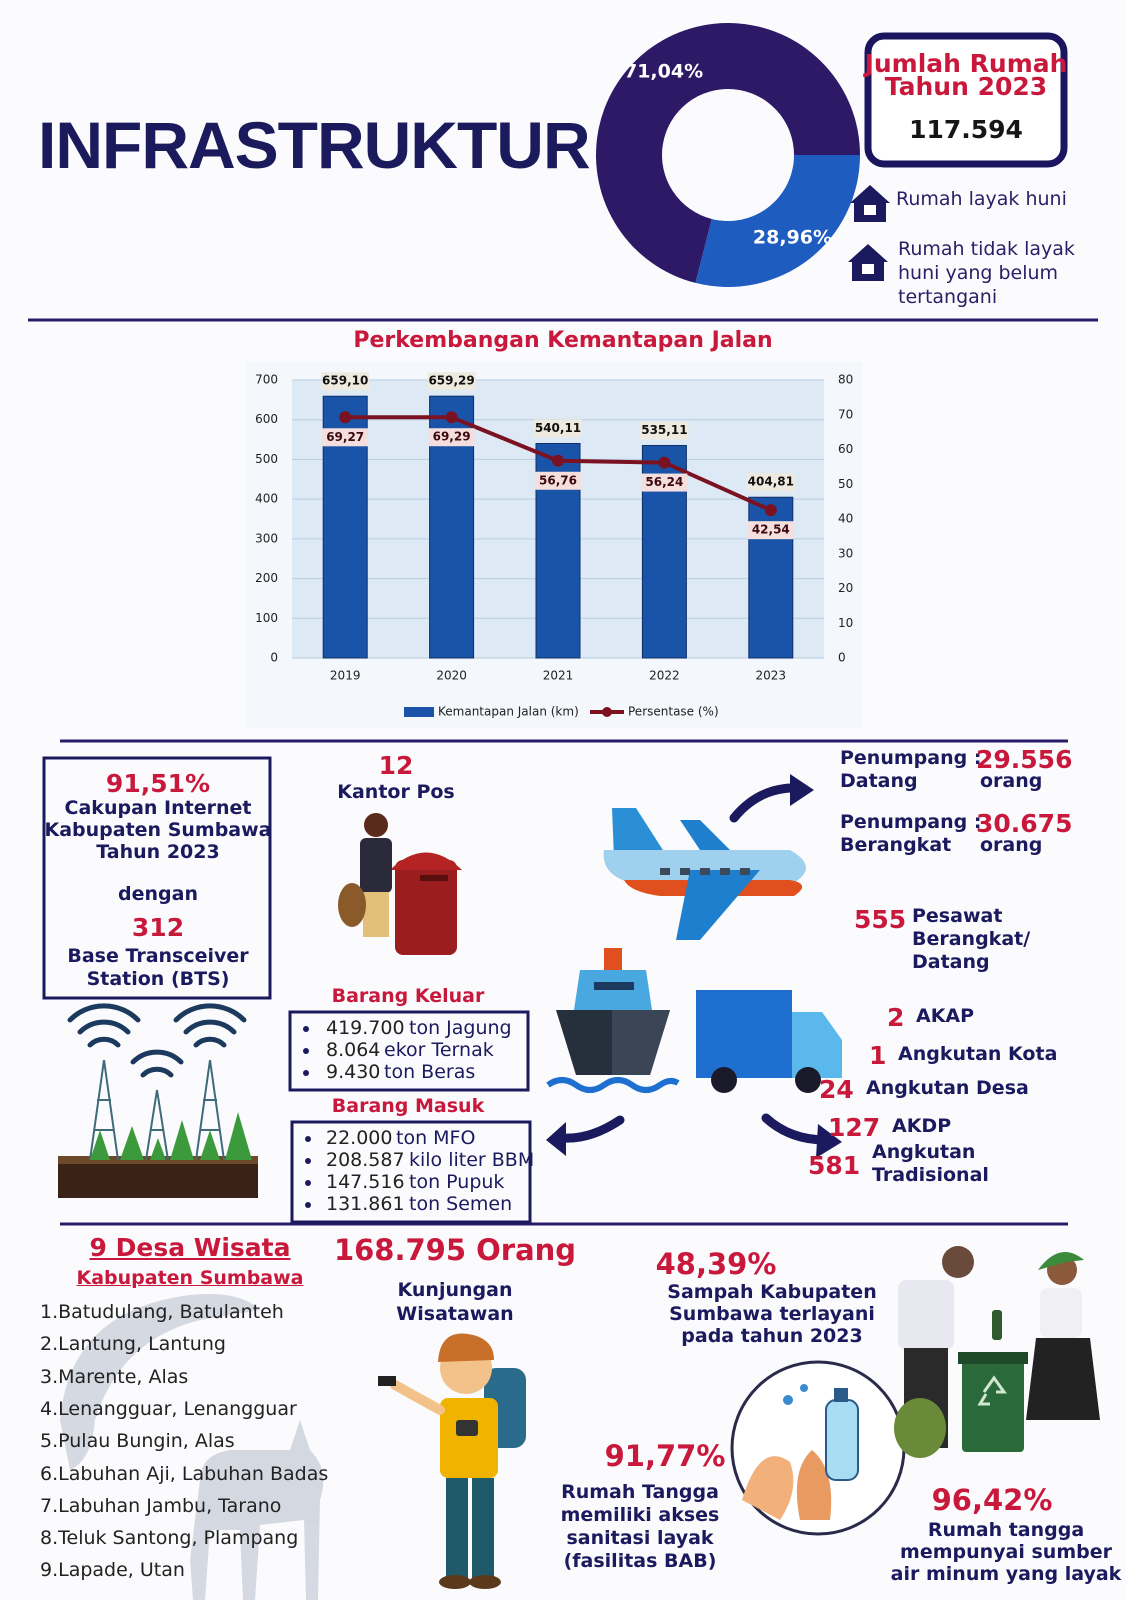  What do you see at coordinates (716, 1264) in the screenshot?
I see `waste-percent: 48,39%` at bounding box center [716, 1264].